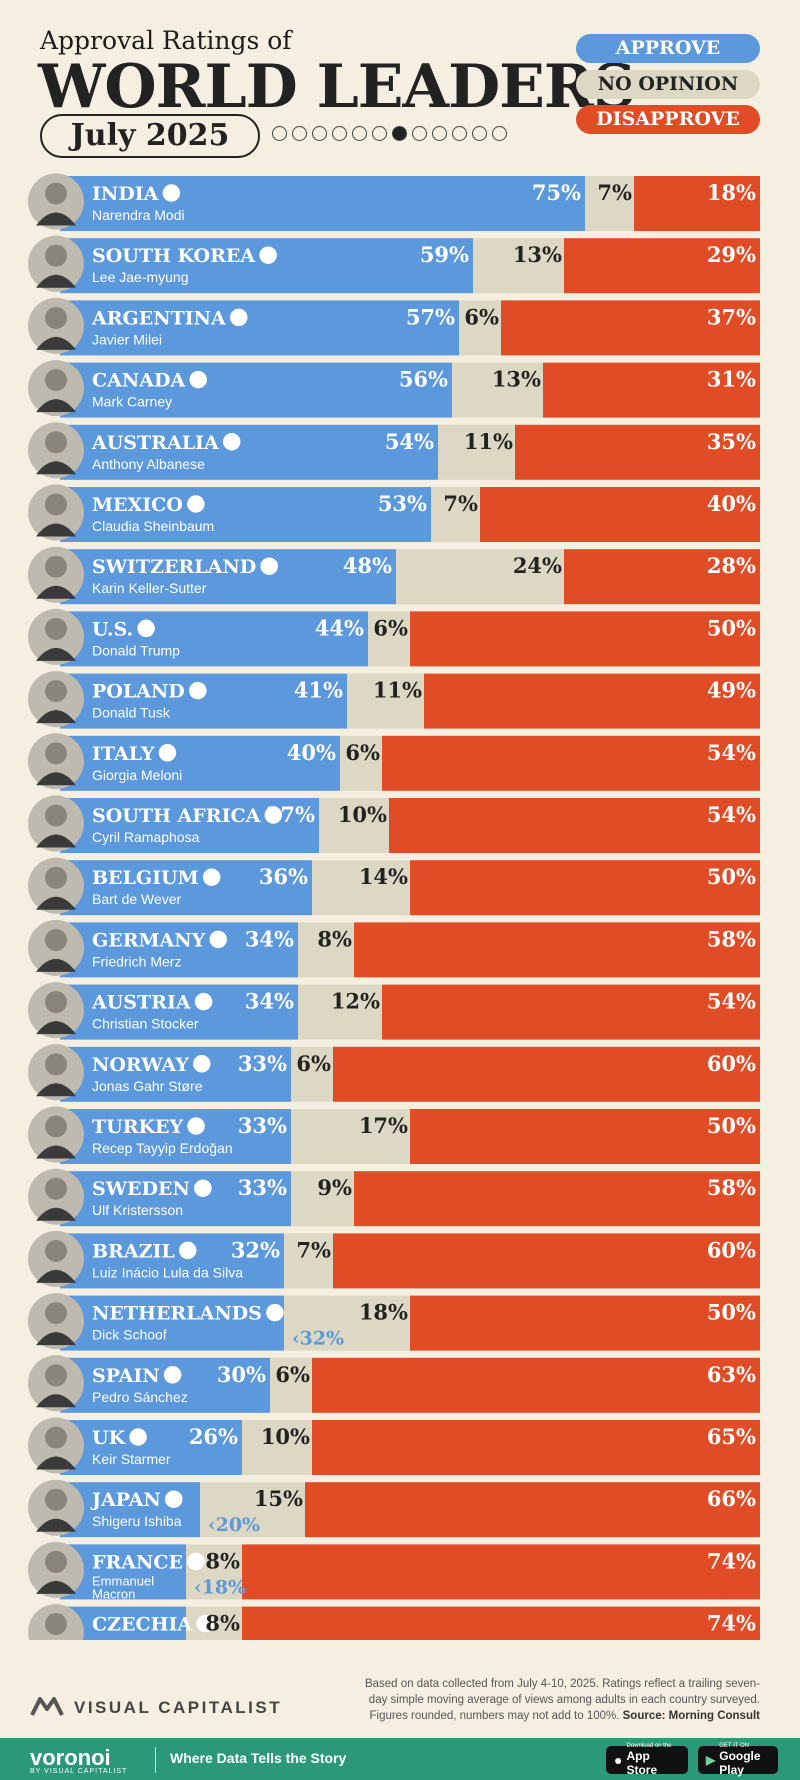 This screenshot has width=800, height=1780. What do you see at coordinates (78, 1760) in the screenshot?
I see `voronoi-logo: voronoi BY VISUAL CAPITALIST` at bounding box center [78, 1760].